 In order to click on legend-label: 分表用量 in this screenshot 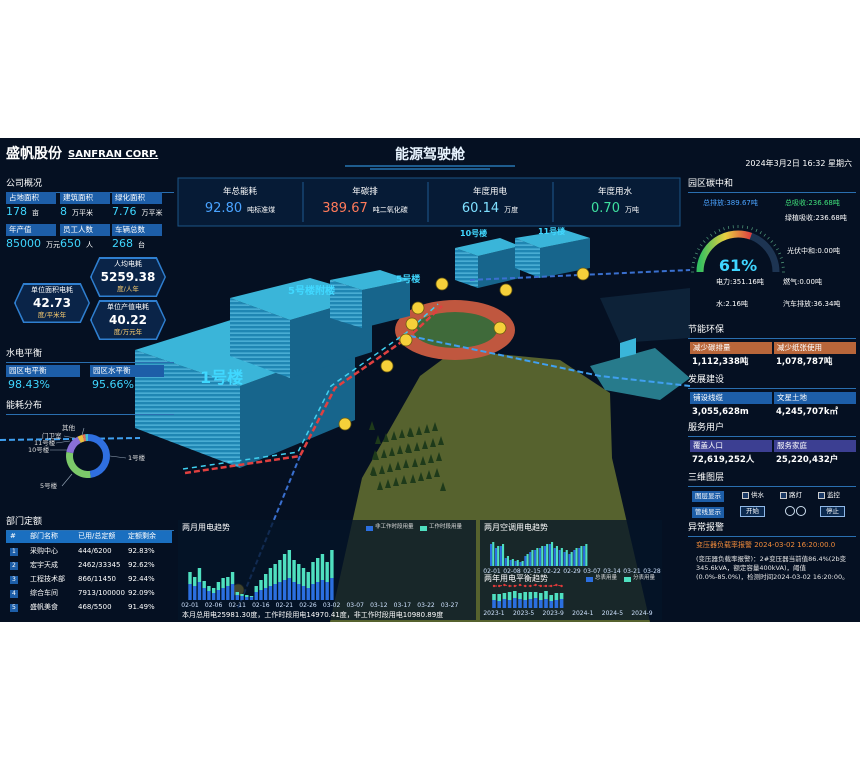, I will do `click(644, 578)`.